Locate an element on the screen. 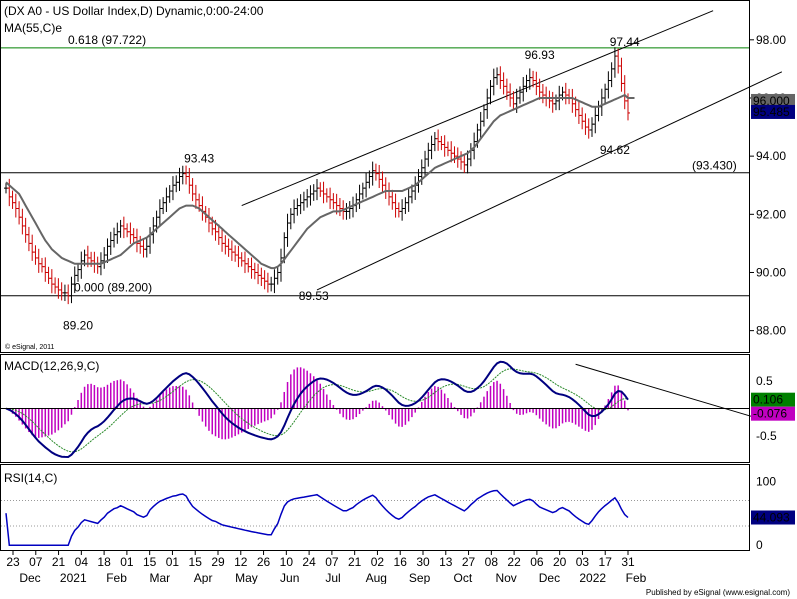 The width and height of the screenshot is (797, 599). rsi-value-label: 44.093 is located at coordinates (771, 518).